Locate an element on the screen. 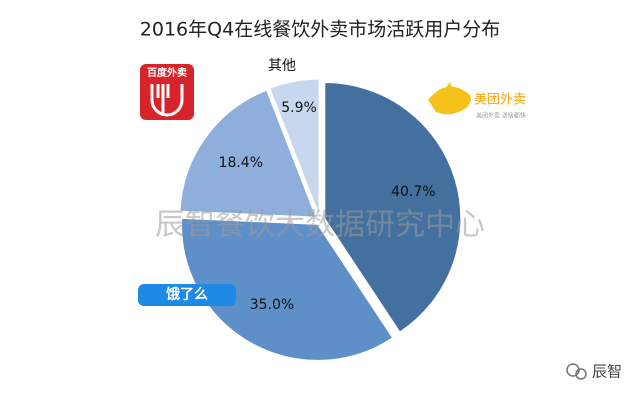 This screenshot has width=640, height=400. footer: 辰智 is located at coordinates (594, 372).